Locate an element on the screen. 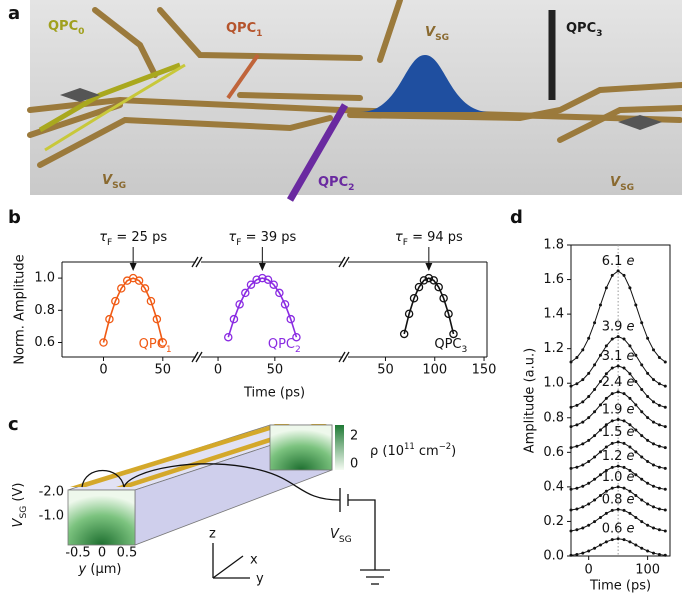  series-label: 3.9 e is located at coordinates (618, 326).